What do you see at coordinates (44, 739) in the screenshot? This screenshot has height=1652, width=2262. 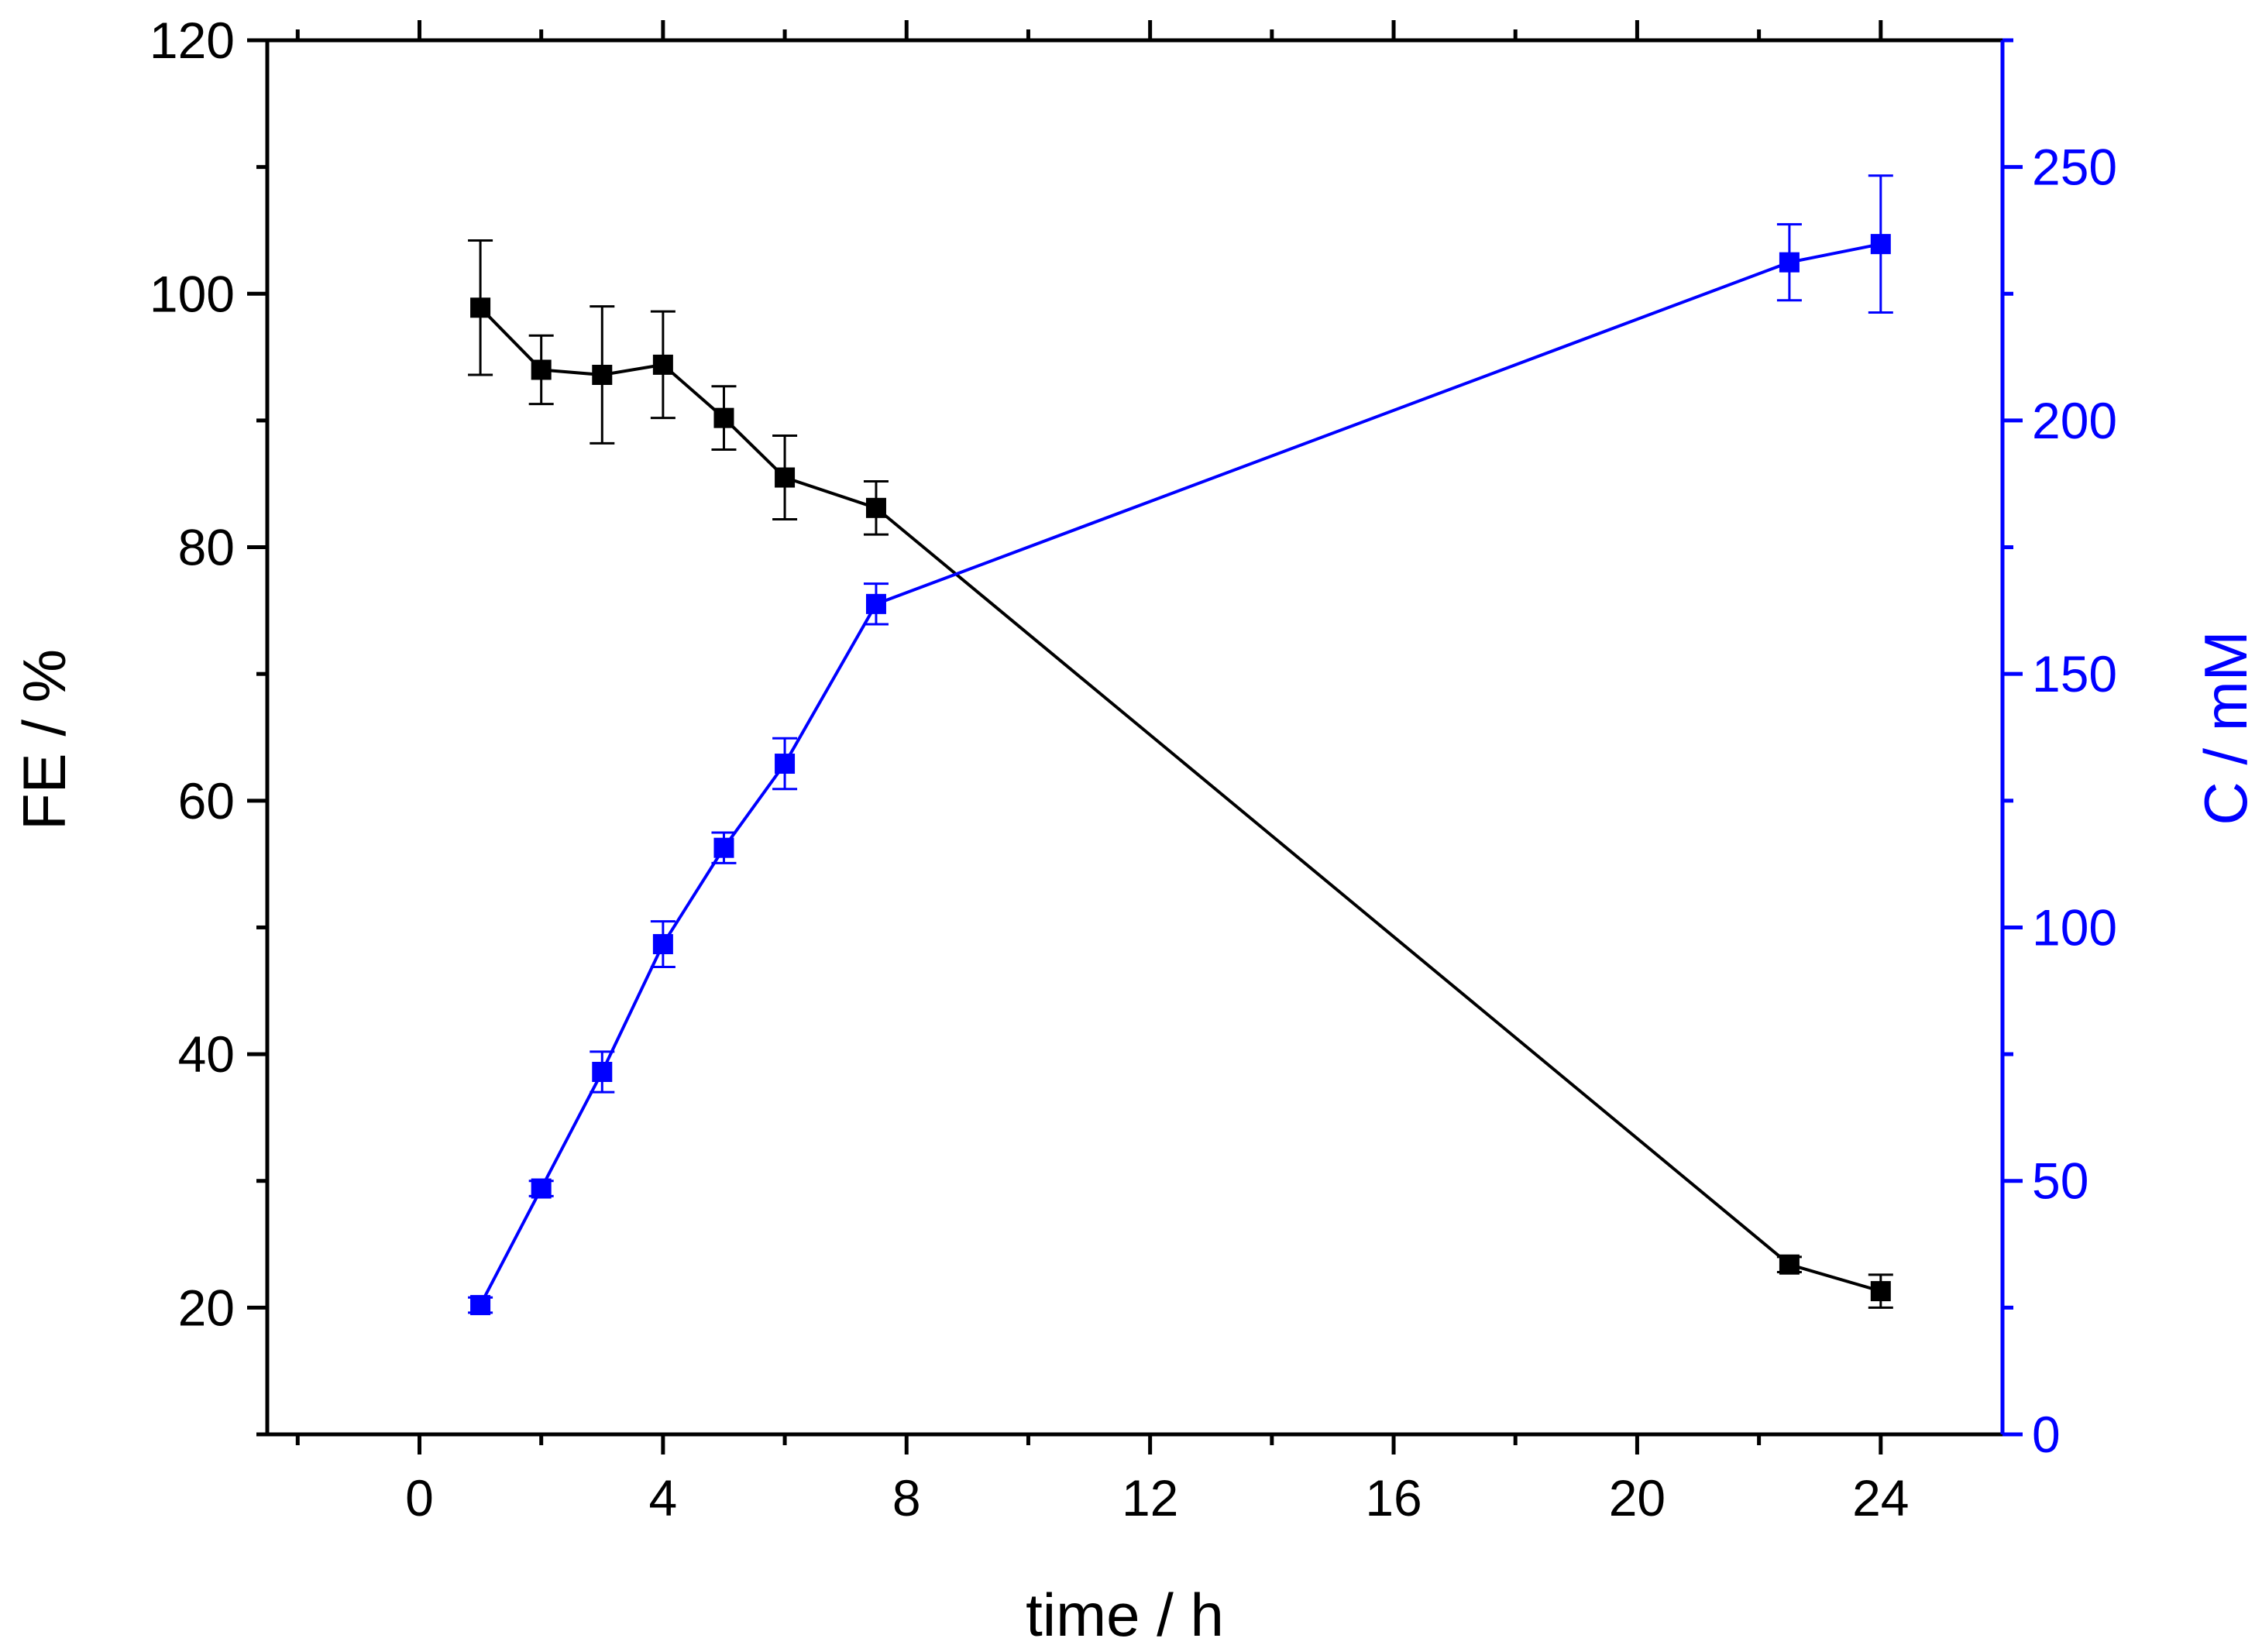 I see `y-axis-label: FE / %` at bounding box center [44, 739].